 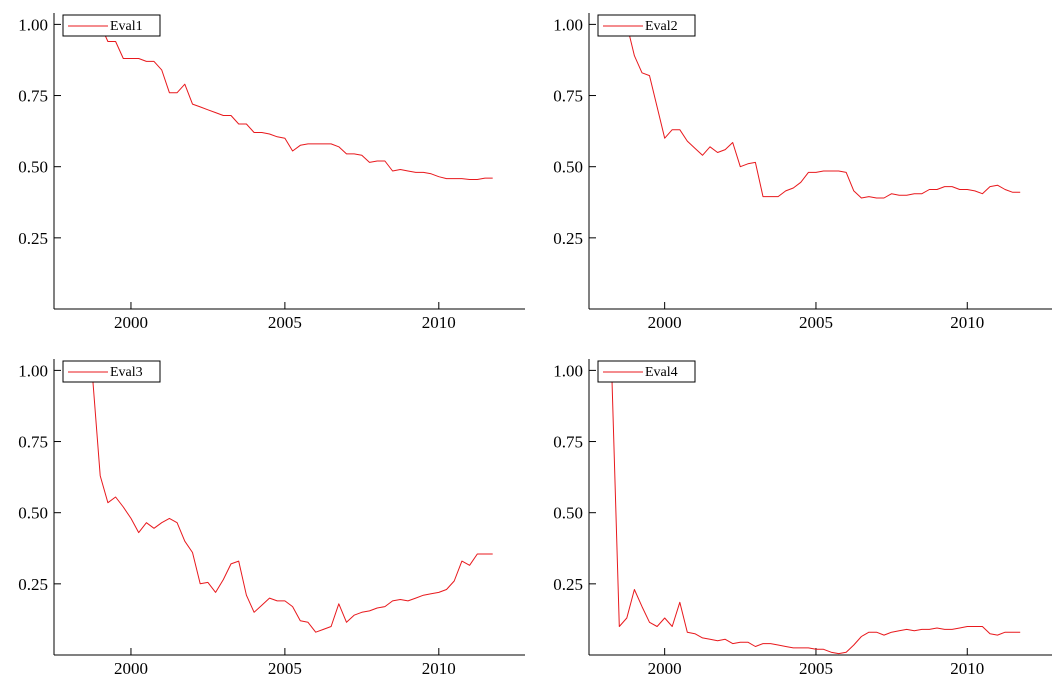 What do you see at coordinates (661, 372) in the screenshot?
I see `legend-label: Eval4` at bounding box center [661, 372].